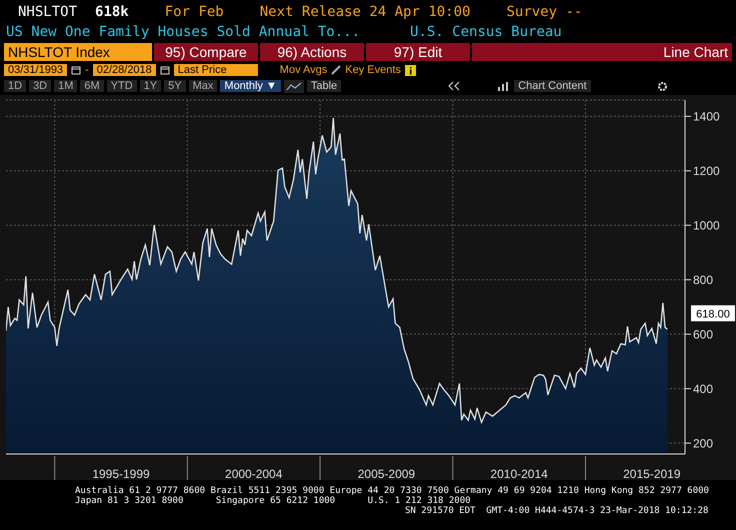  What do you see at coordinates (713, 314) in the screenshot?
I see `annotation: 618.00` at bounding box center [713, 314].